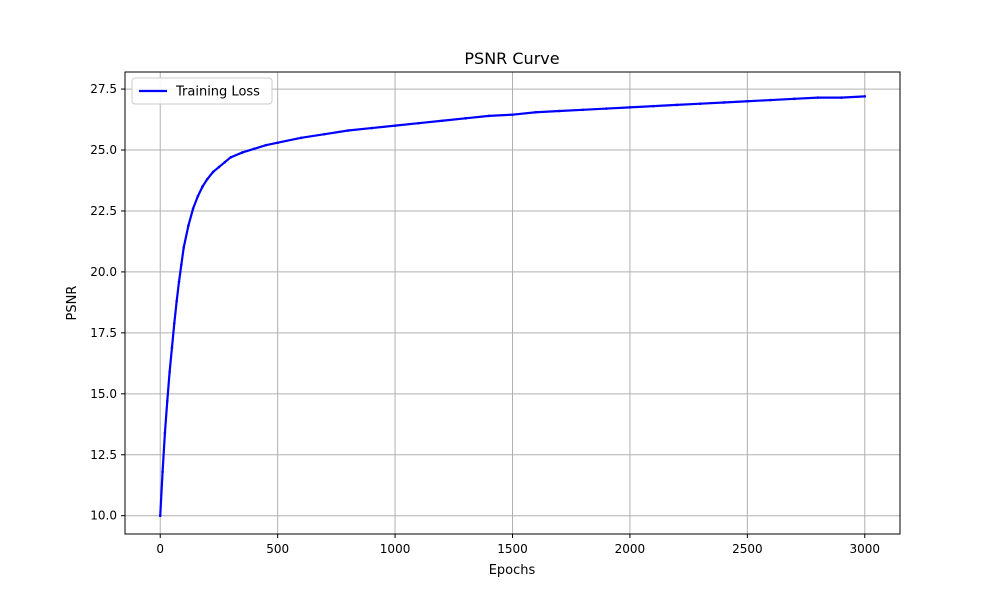  What do you see at coordinates (103, 394) in the screenshot?
I see `y-tick-label: 15.0` at bounding box center [103, 394].